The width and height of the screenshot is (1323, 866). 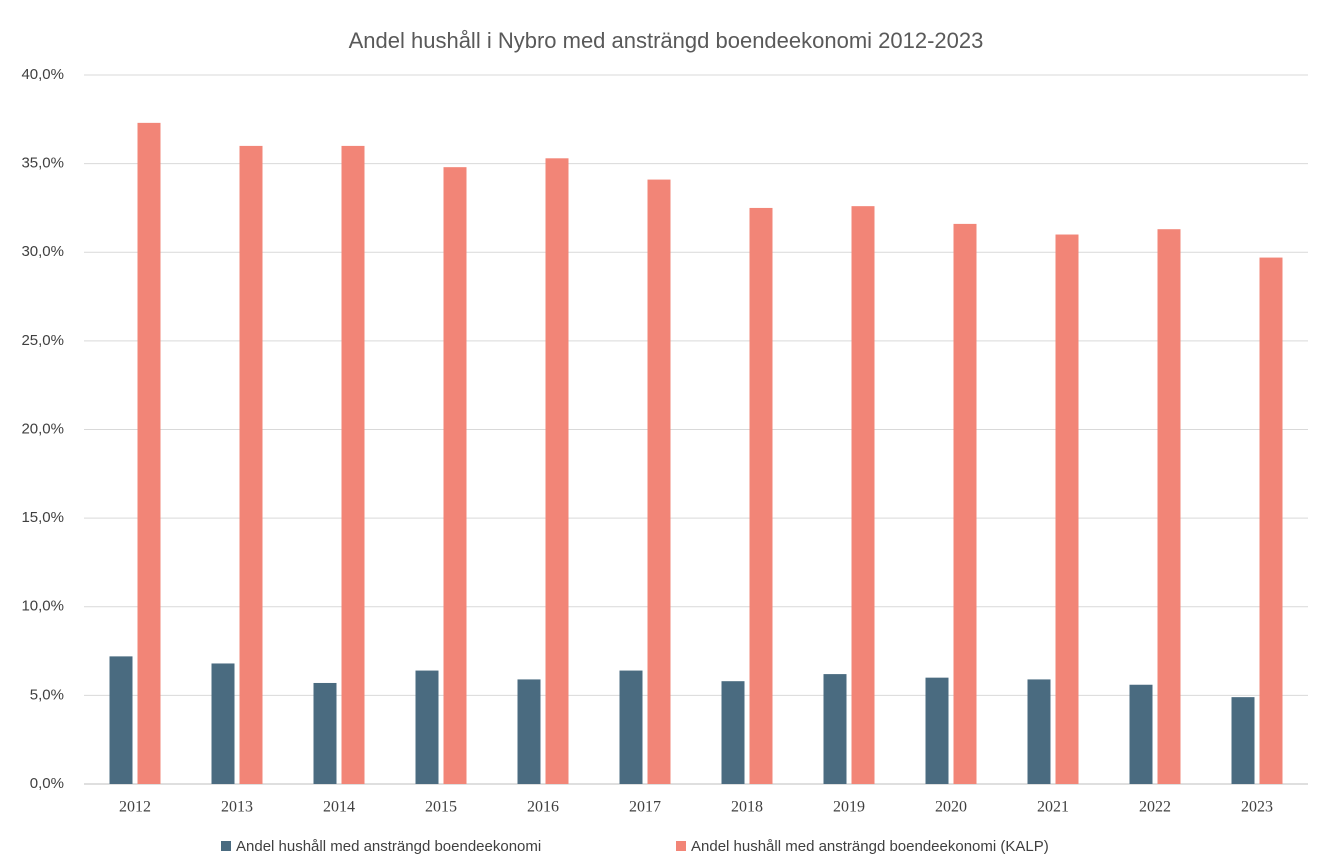 What do you see at coordinates (747, 807) in the screenshot?
I see `x-tick-label: 2018` at bounding box center [747, 807].